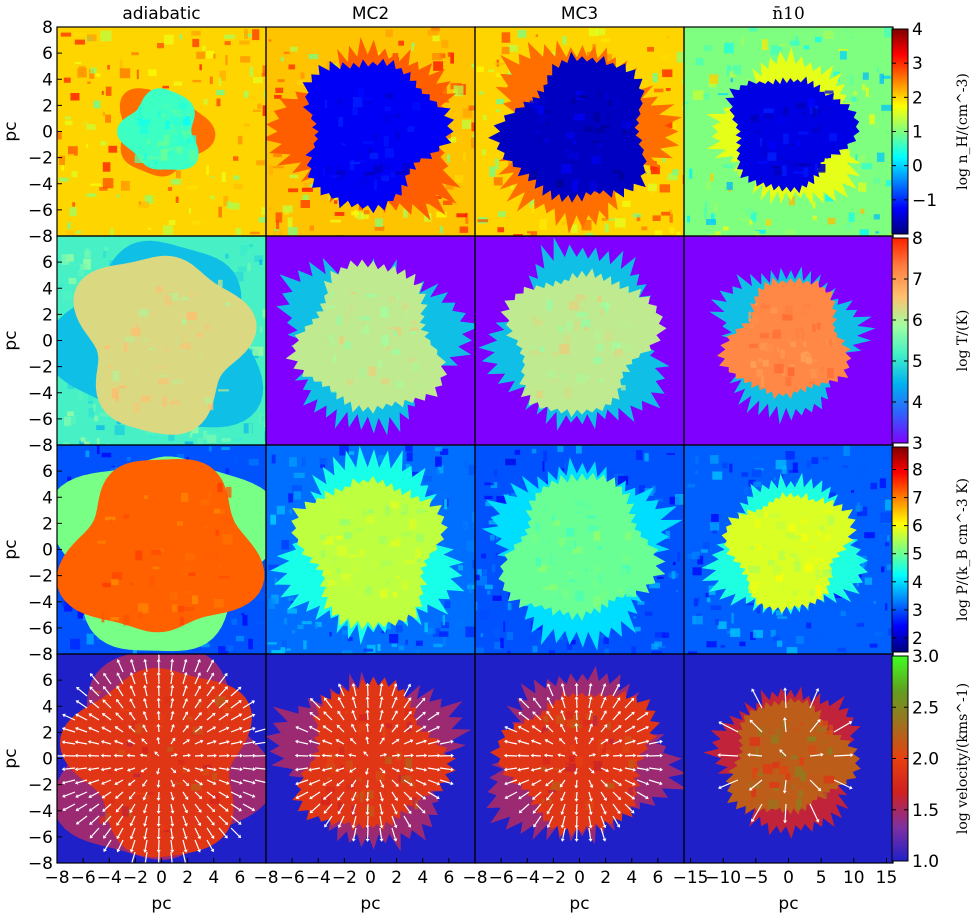  I want to click on colorbar-tick-label: 4, so click(917, 403).